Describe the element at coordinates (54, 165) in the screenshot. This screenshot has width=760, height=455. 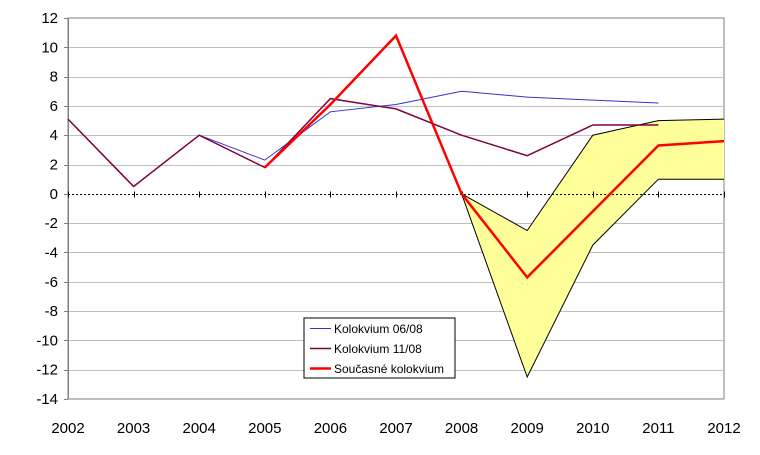
I see `y-tick-label-5: 2` at that location.